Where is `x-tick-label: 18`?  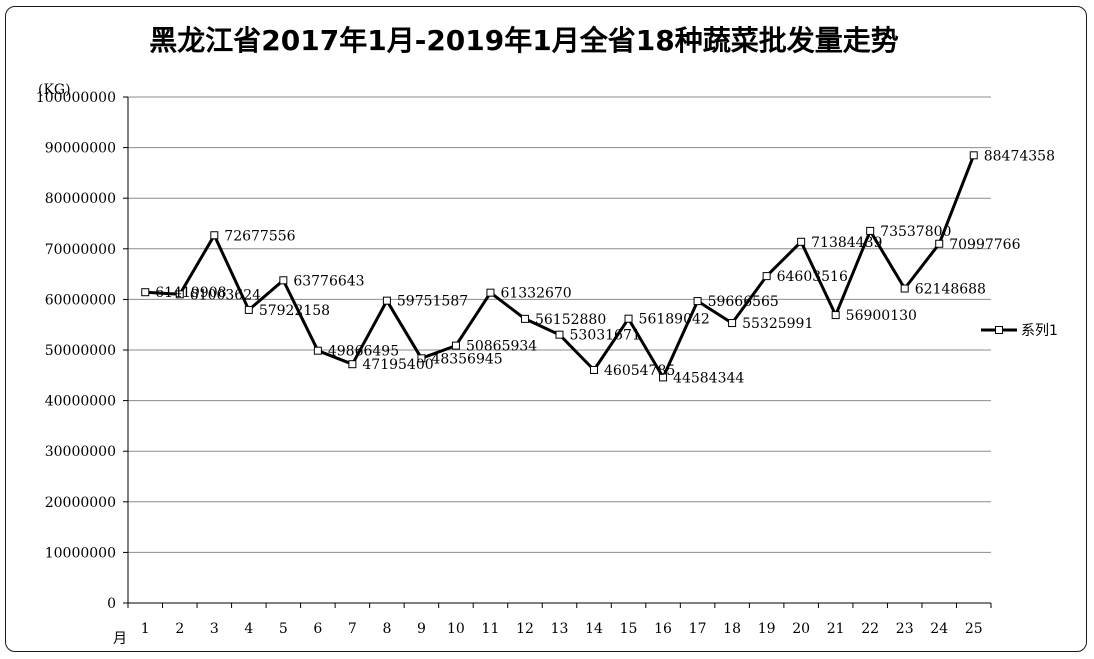 x-tick-label: 18 is located at coordinates (732, 629).